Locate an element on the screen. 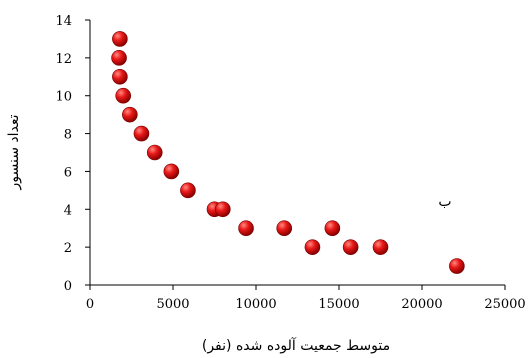  x-tick-label: 10000 is located at coordinates (255, 304).